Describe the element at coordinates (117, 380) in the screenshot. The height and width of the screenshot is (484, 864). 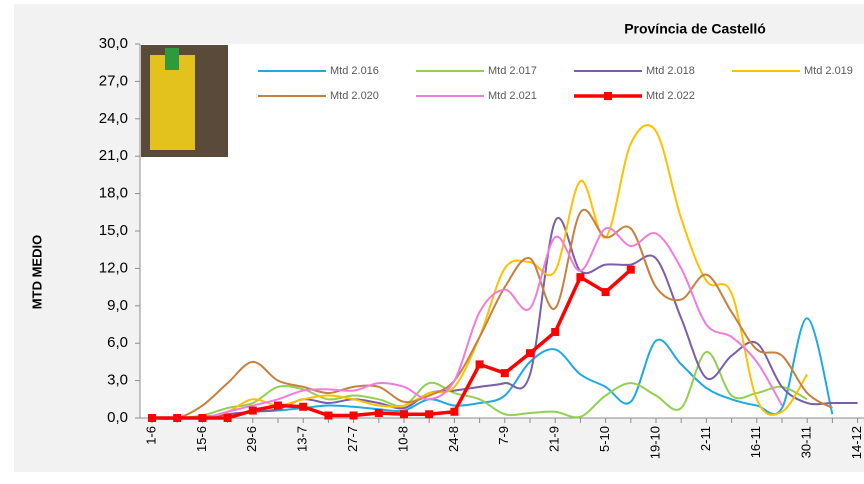
I see `y-tick-label: 3,0` at that location.